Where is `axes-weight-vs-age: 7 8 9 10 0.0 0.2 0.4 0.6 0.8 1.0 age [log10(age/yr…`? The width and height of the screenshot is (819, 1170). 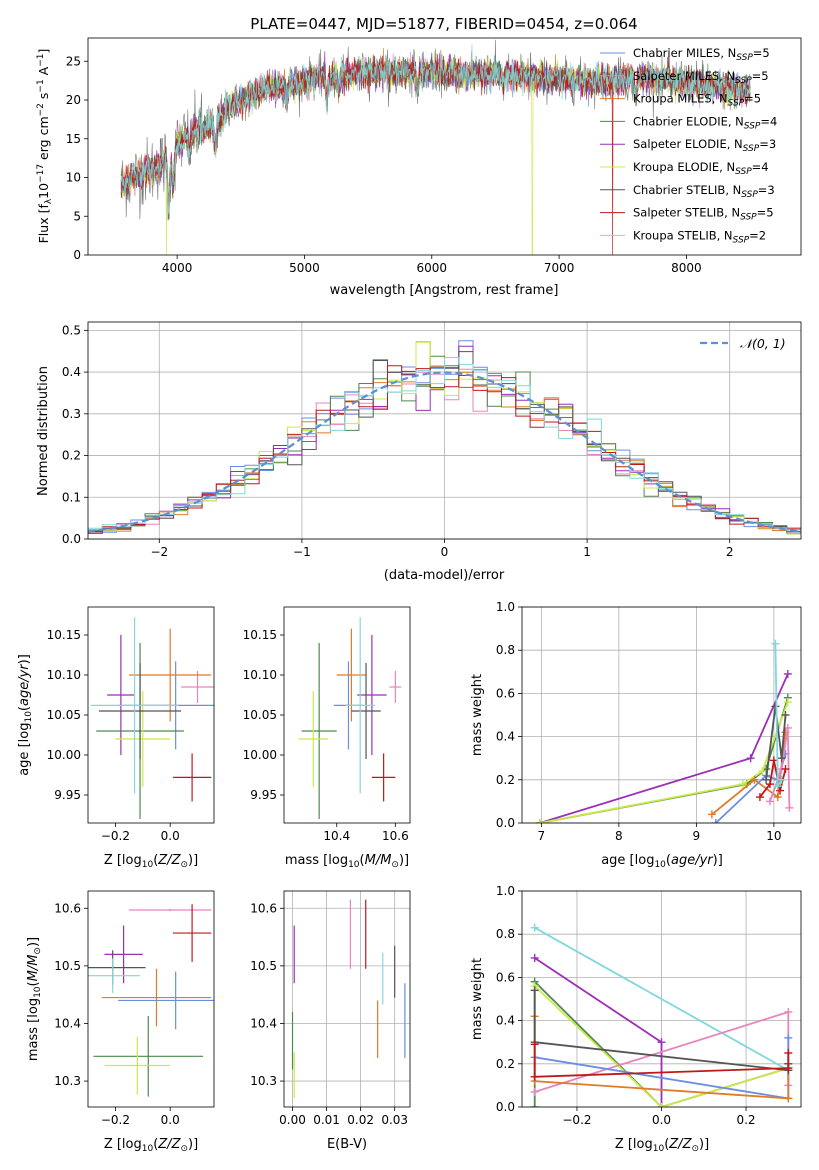 axes-weight-vs-age: 7 8 9 10 0.0 0.2 0.4 0.6 0.8 1.0 age [log10(age/yr… is located at coordinates (636, 735).